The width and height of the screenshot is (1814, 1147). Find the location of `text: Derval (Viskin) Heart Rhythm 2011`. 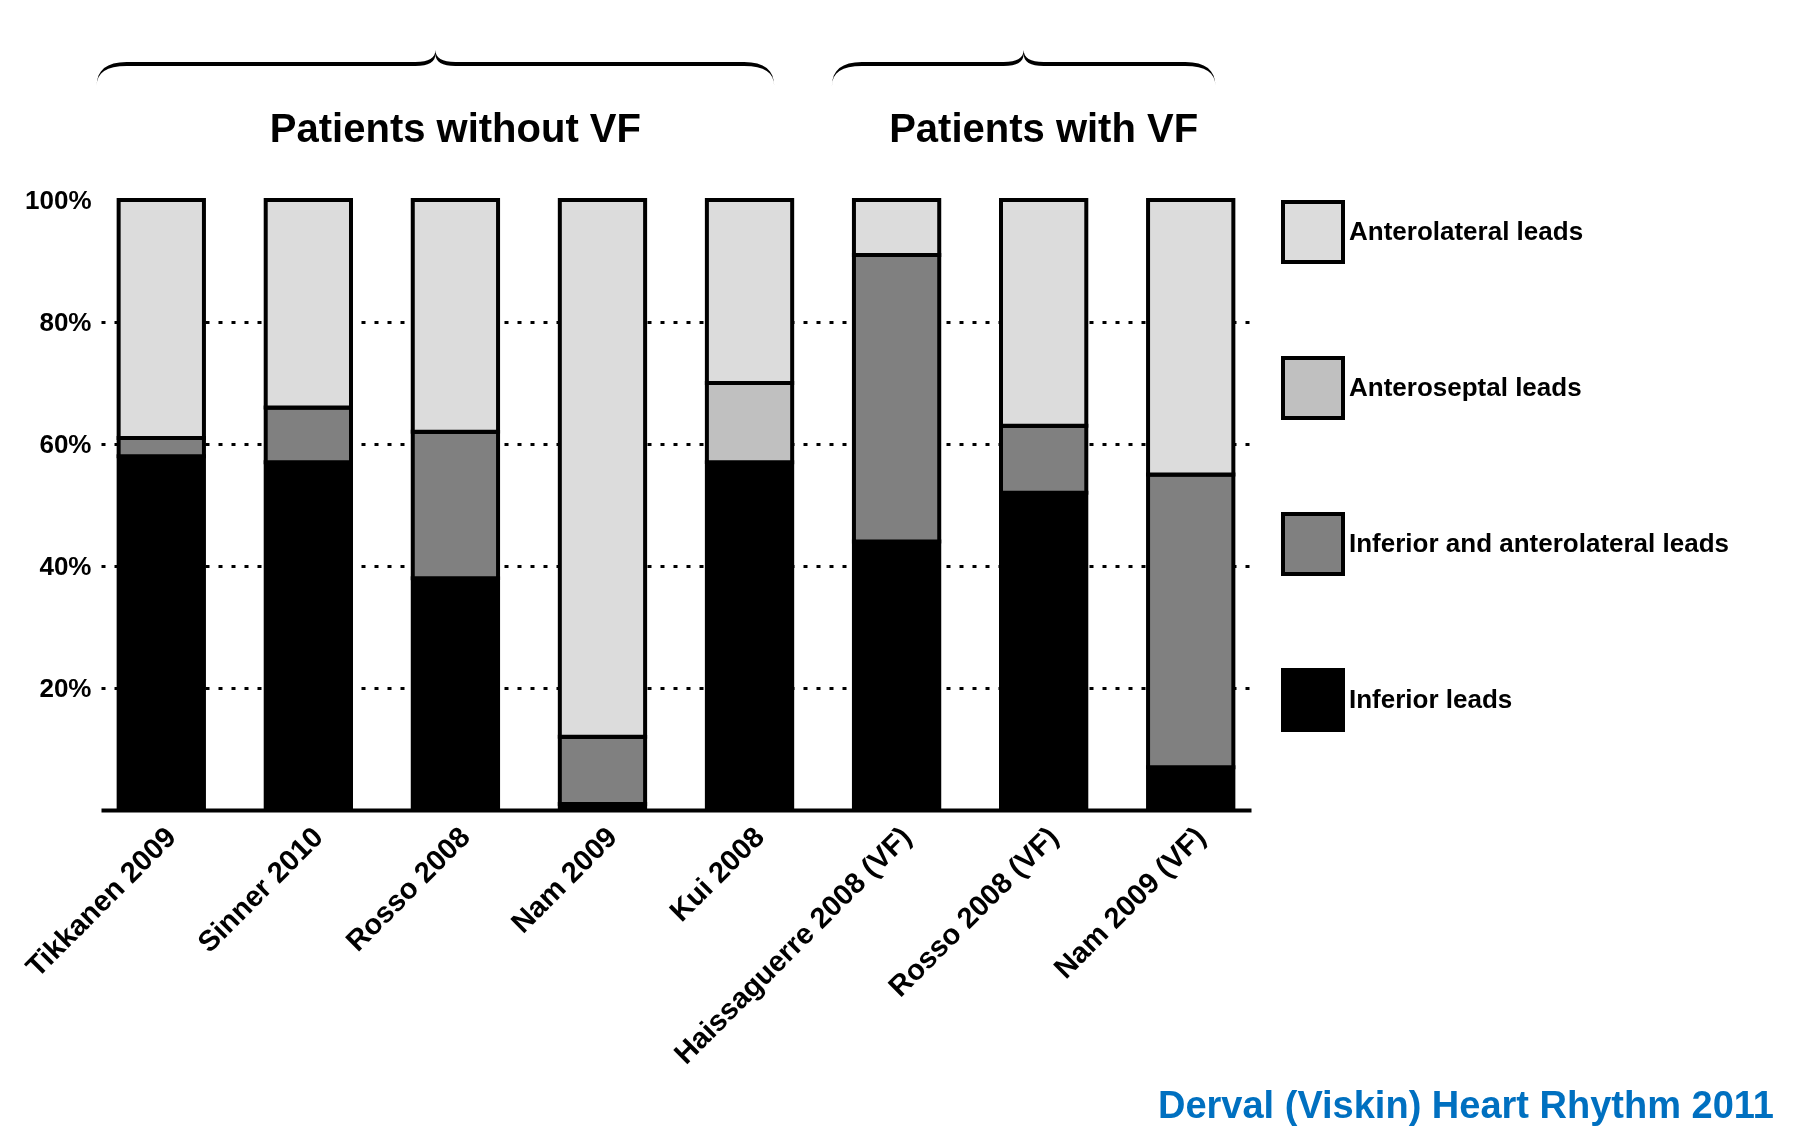

text: Derval (Viskin) Heart Rhythm 2011 is located at coordinates (1465, 1105).